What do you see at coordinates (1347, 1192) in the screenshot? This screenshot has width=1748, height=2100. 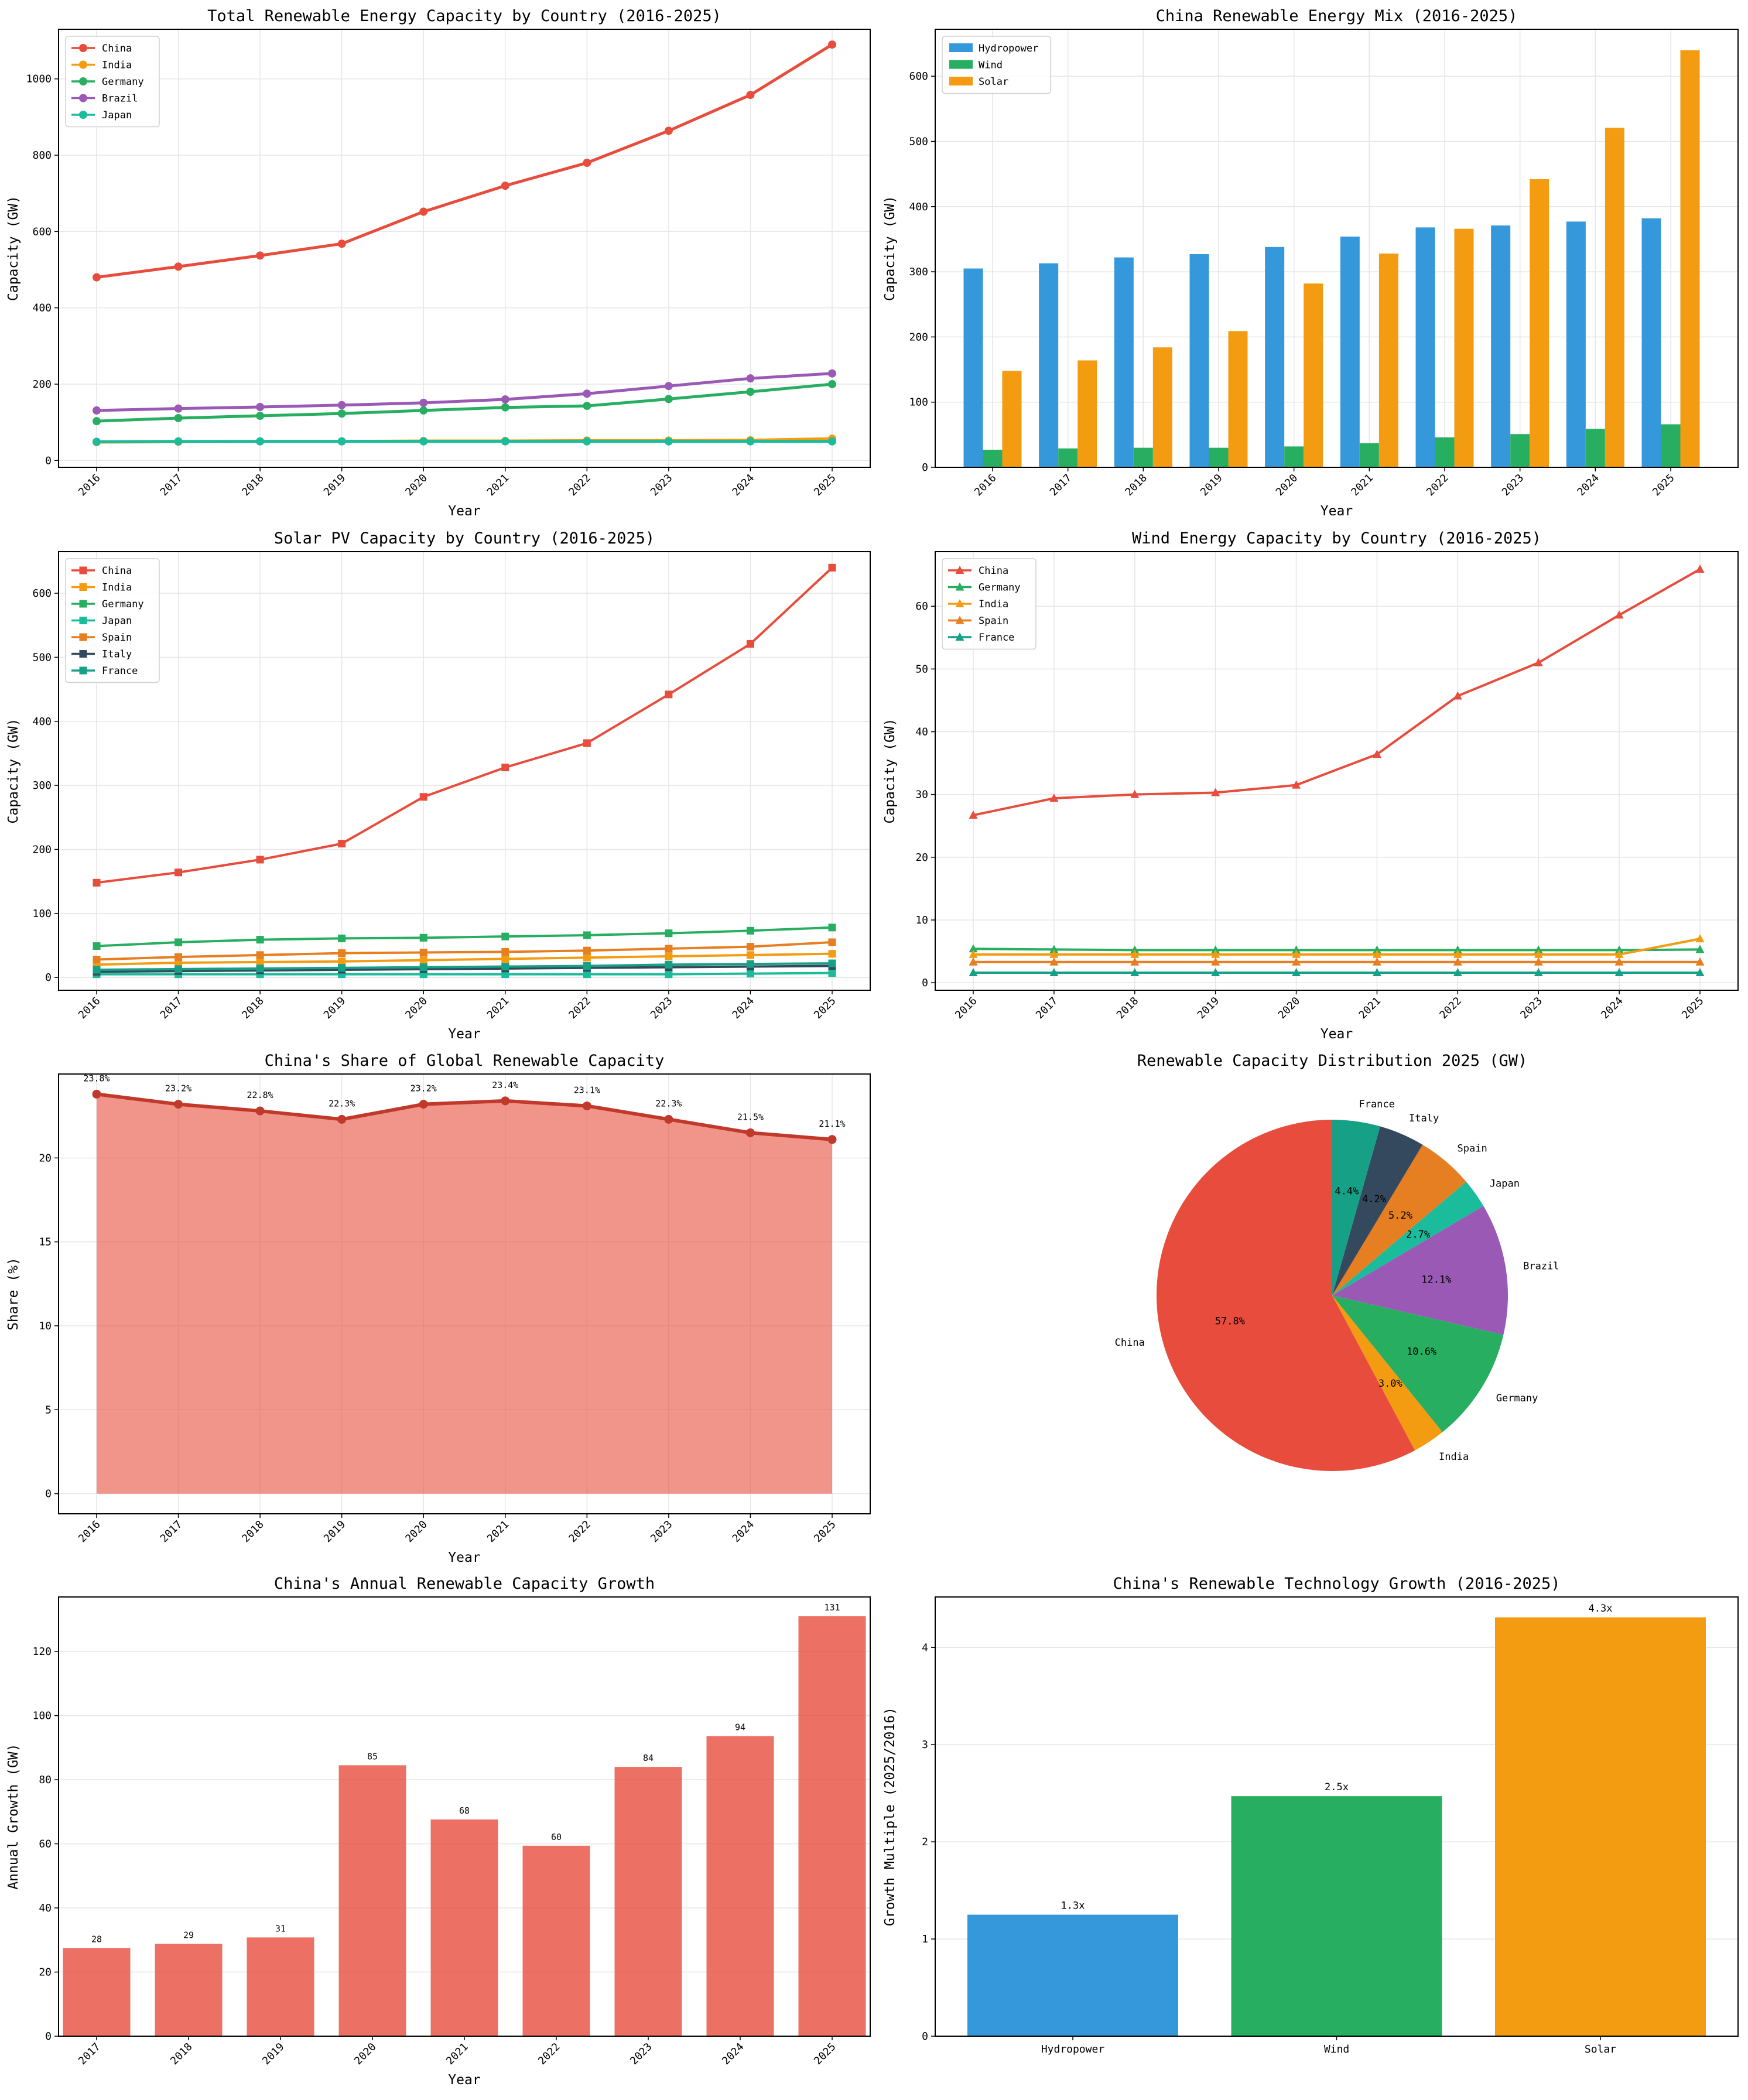 I see `pie-percent-label: 4.4%` at bounding box center [1347, 1192].